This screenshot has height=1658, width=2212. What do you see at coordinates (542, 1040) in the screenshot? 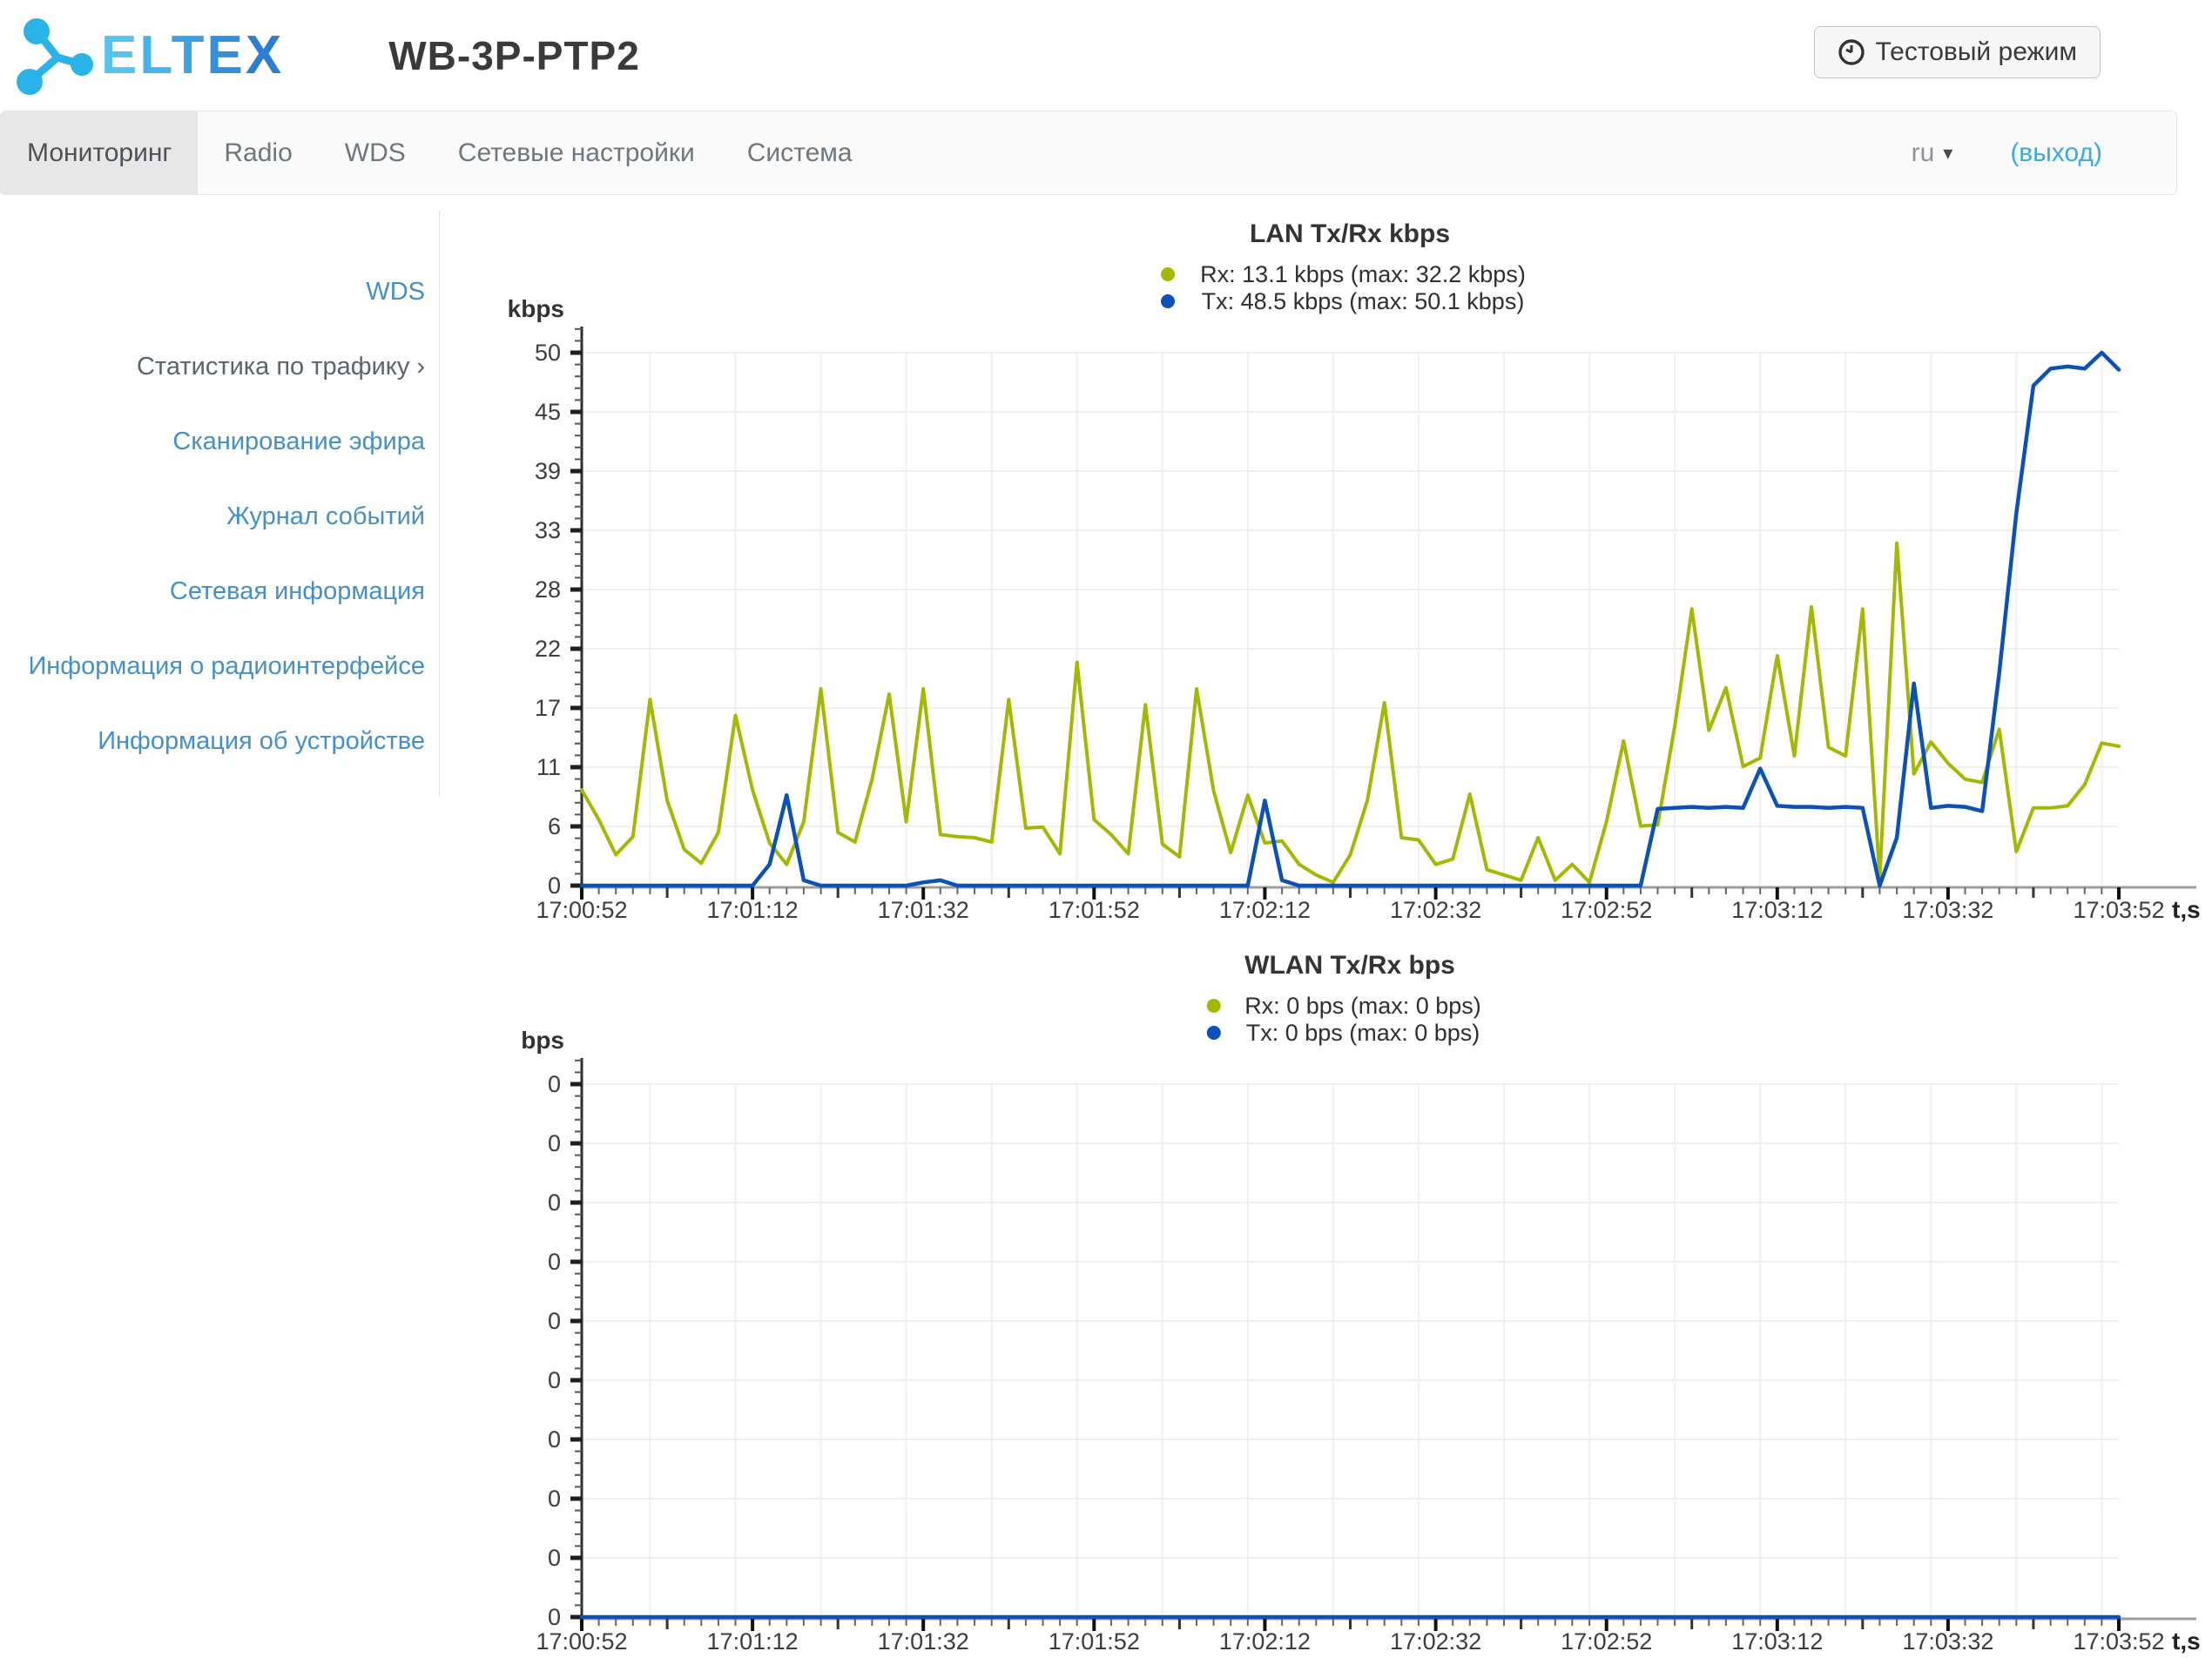
I see `y-axis-unit: bps` at bounding box center [542, 1040].